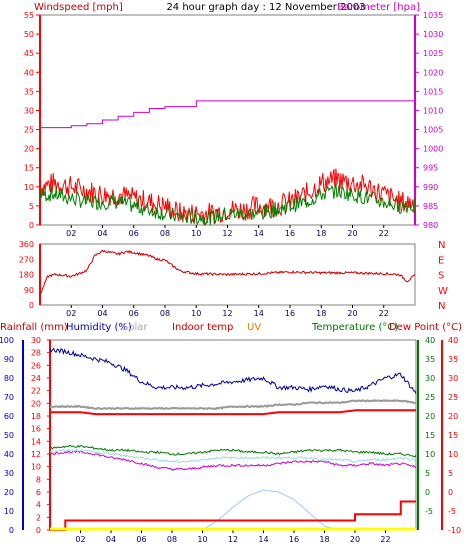  Describe the element at coordinates (36, 454) in the screenshot. I see `rain-tick-label: 12` at that location.